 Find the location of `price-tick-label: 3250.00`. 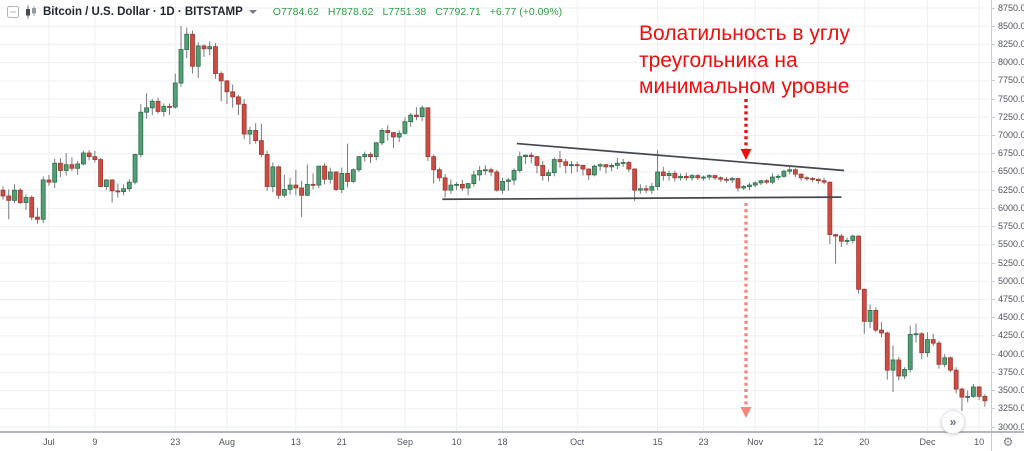

price-tick-label: 3250.00 is located at coordinates (1008, 408).